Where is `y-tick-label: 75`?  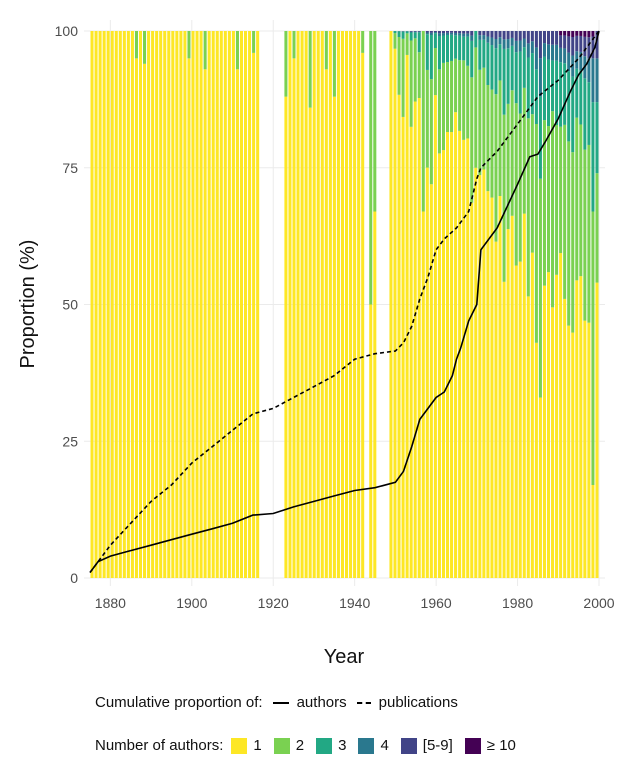 y-tick-label: 75 is located at coordinates (70, 168).